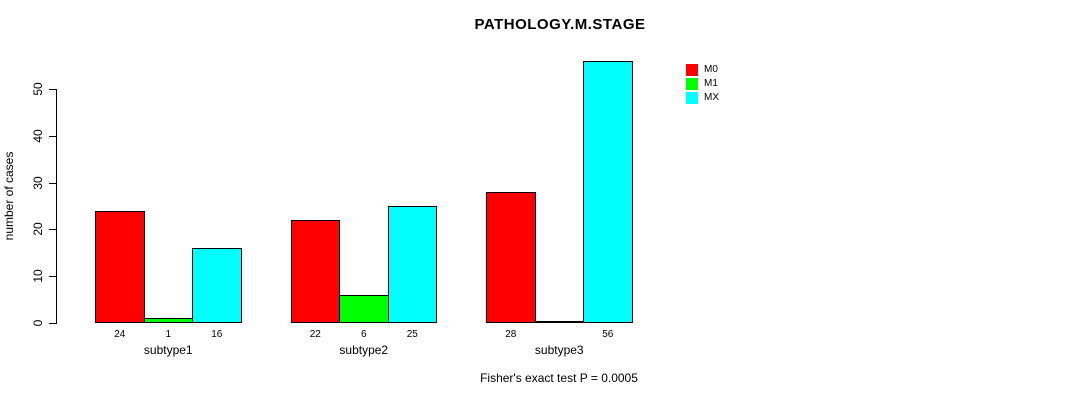 The height and width of the screenshot is (400, 1090). What do you see at coordinates (38, 276) in the screenshot?
I see `y-tick-label: 10` at bounding box center [38, 276].